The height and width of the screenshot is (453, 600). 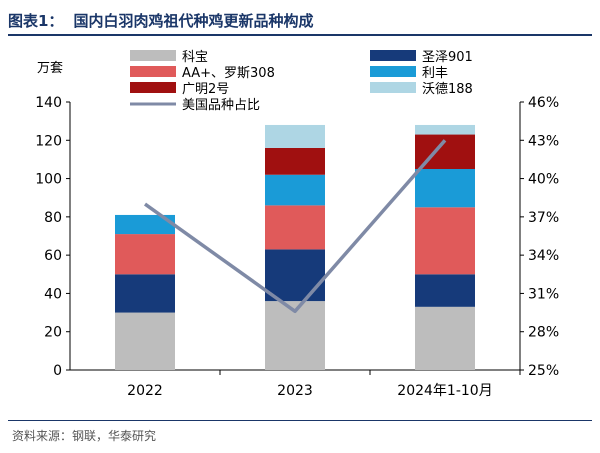 I want to click on source-note: 资料来源：钢联，华泰研究, so click(x=300, y=433).